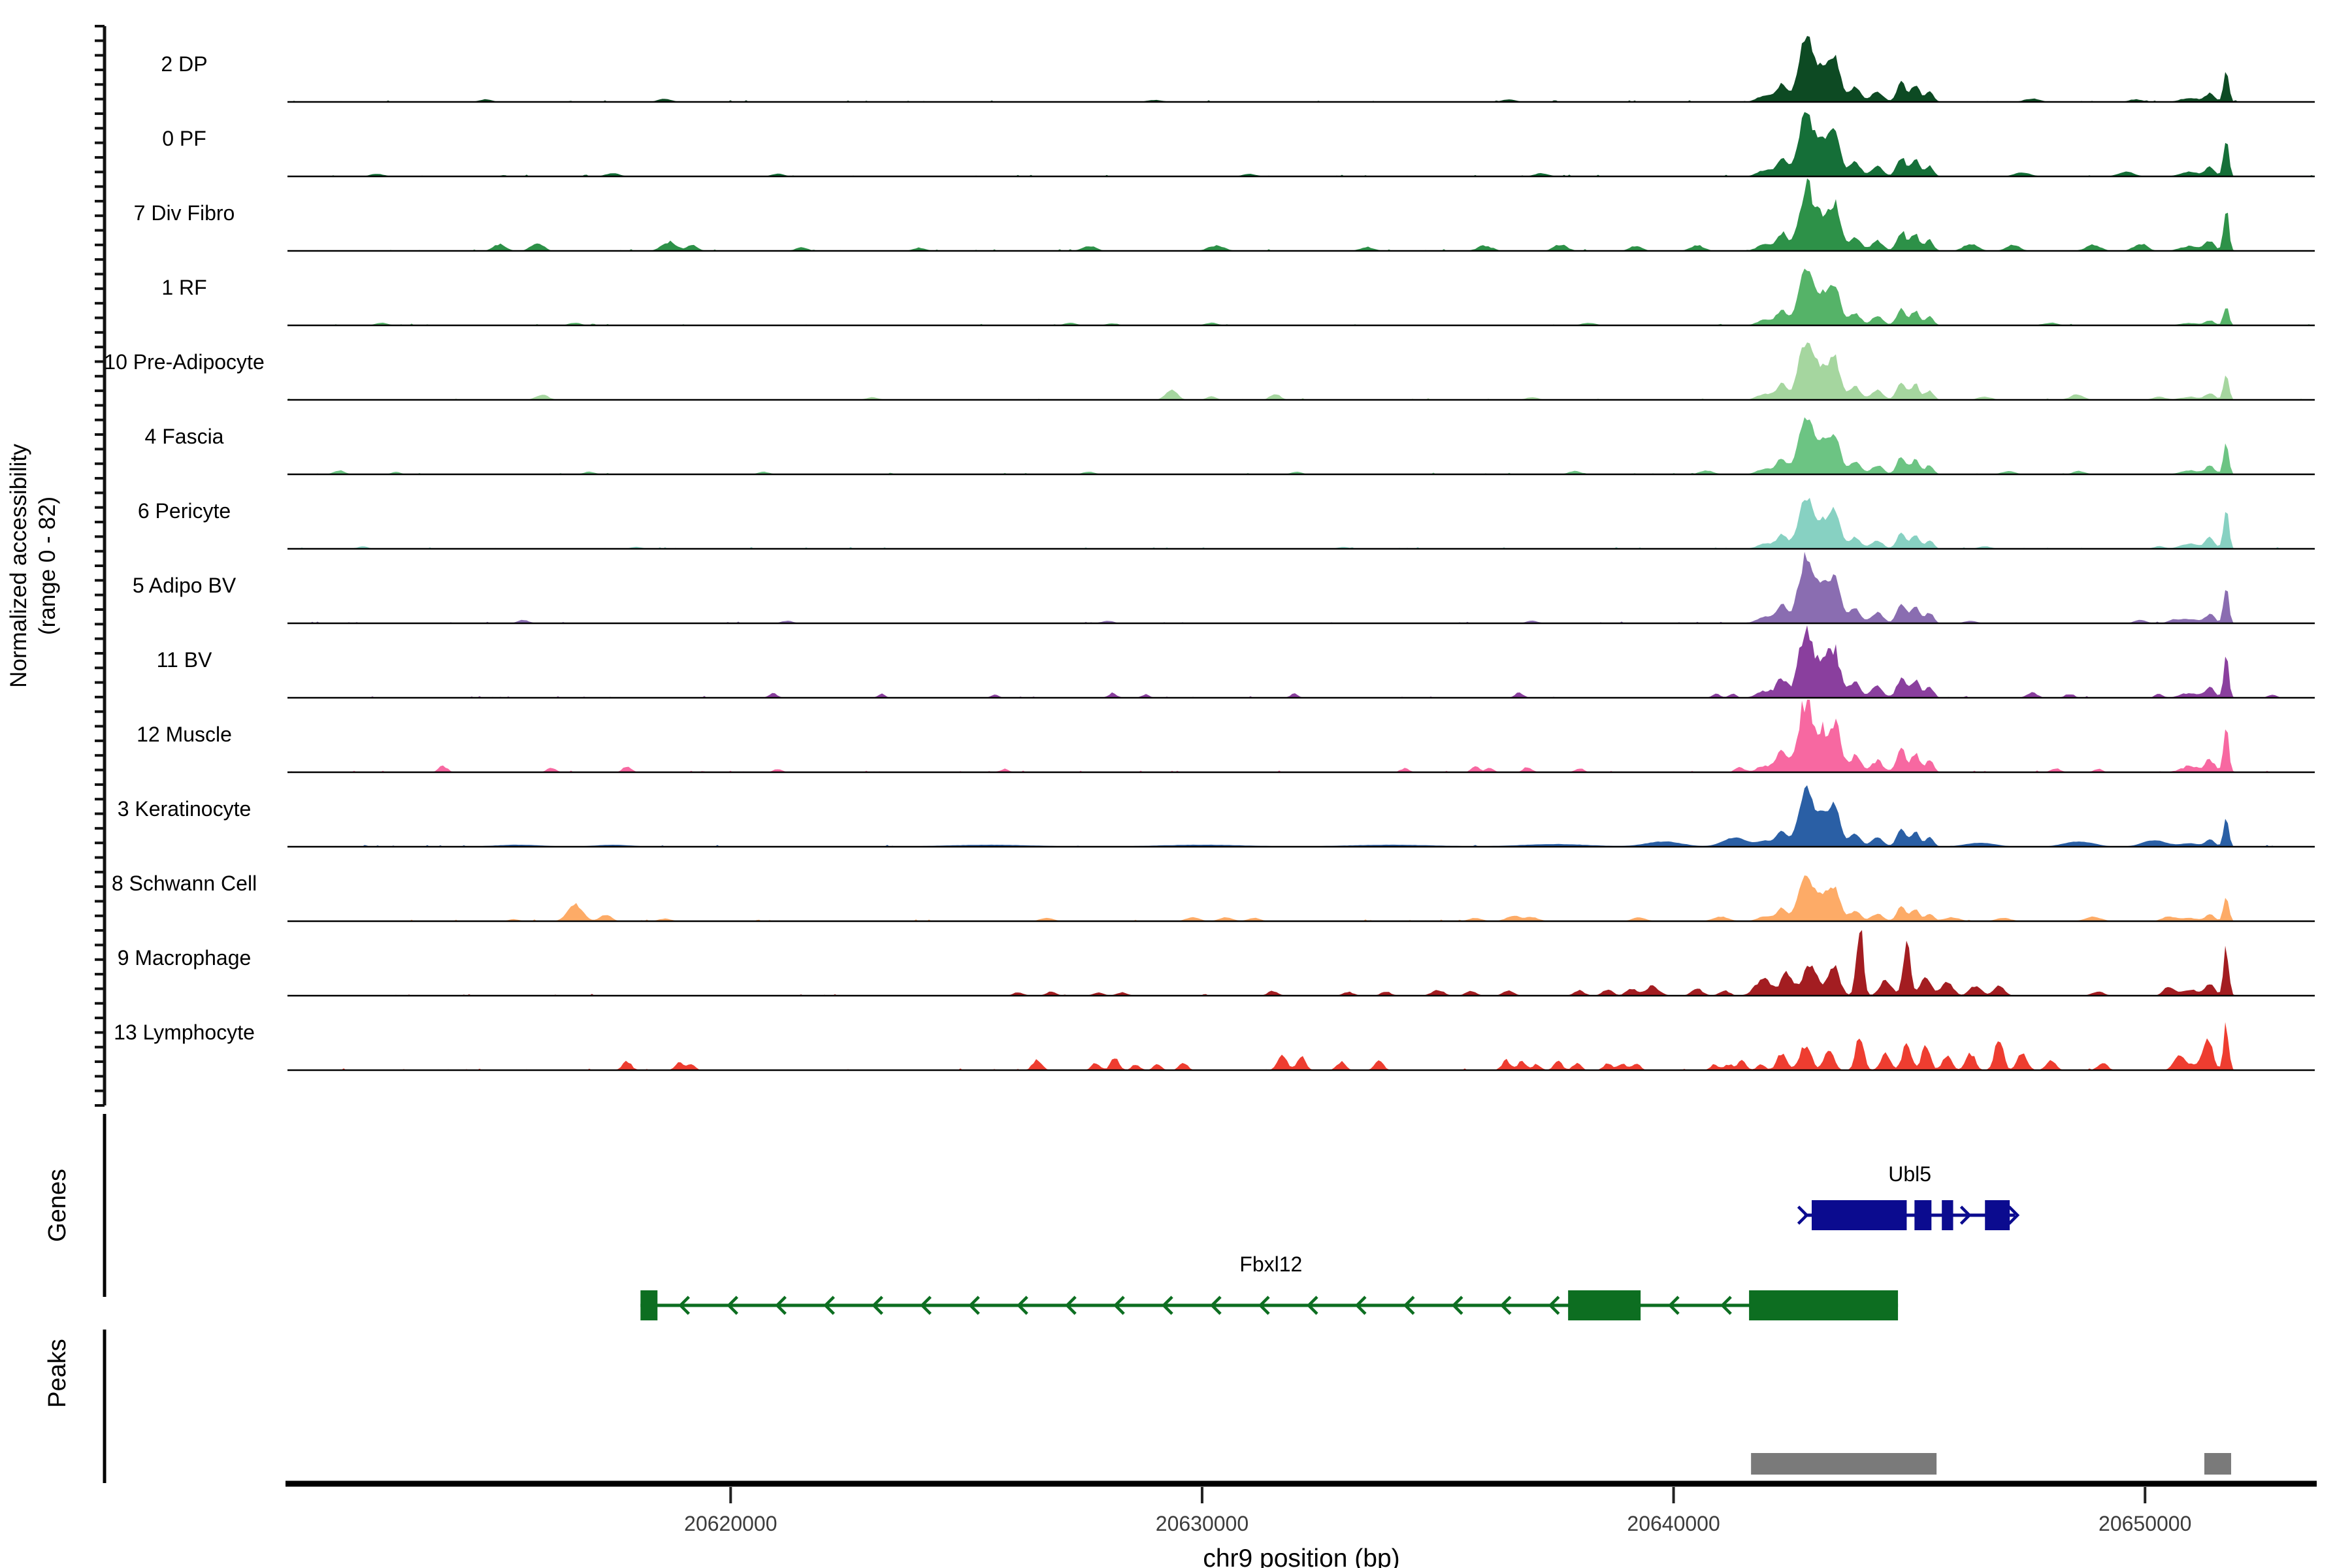  What do you see at coordinates (1673, 1523) in the screenshot?
I see `x-axis-tick-label: 20640000` at bounding box center [1673, 1523].